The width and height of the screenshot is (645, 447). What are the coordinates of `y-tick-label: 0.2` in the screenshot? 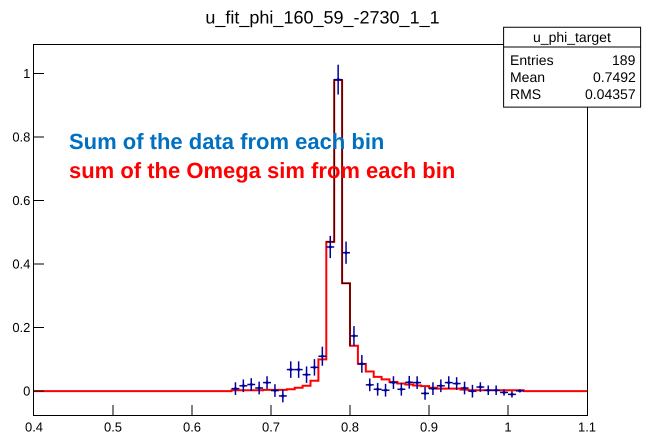 It's located at (21, 328).